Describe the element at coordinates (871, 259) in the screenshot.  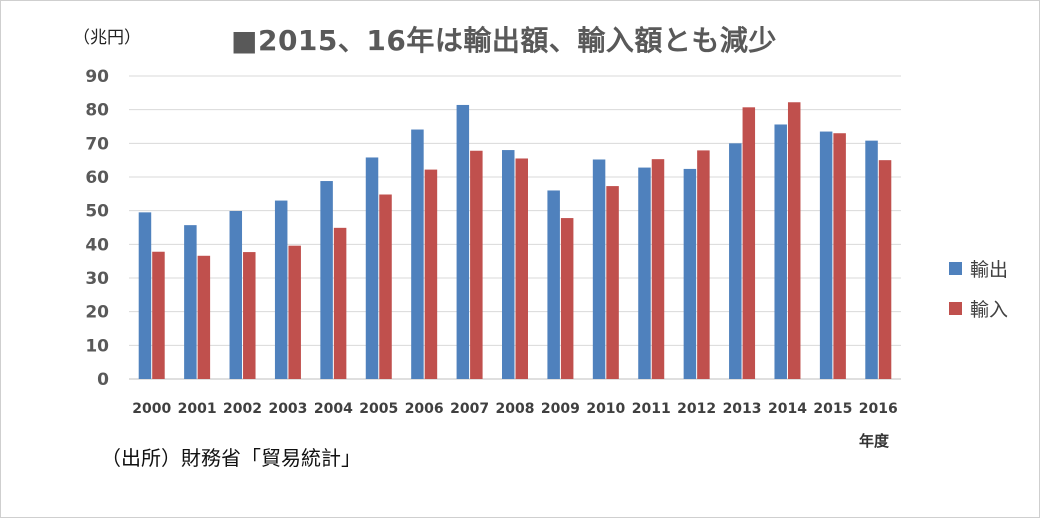
I see `bar-export-2016` at that location.